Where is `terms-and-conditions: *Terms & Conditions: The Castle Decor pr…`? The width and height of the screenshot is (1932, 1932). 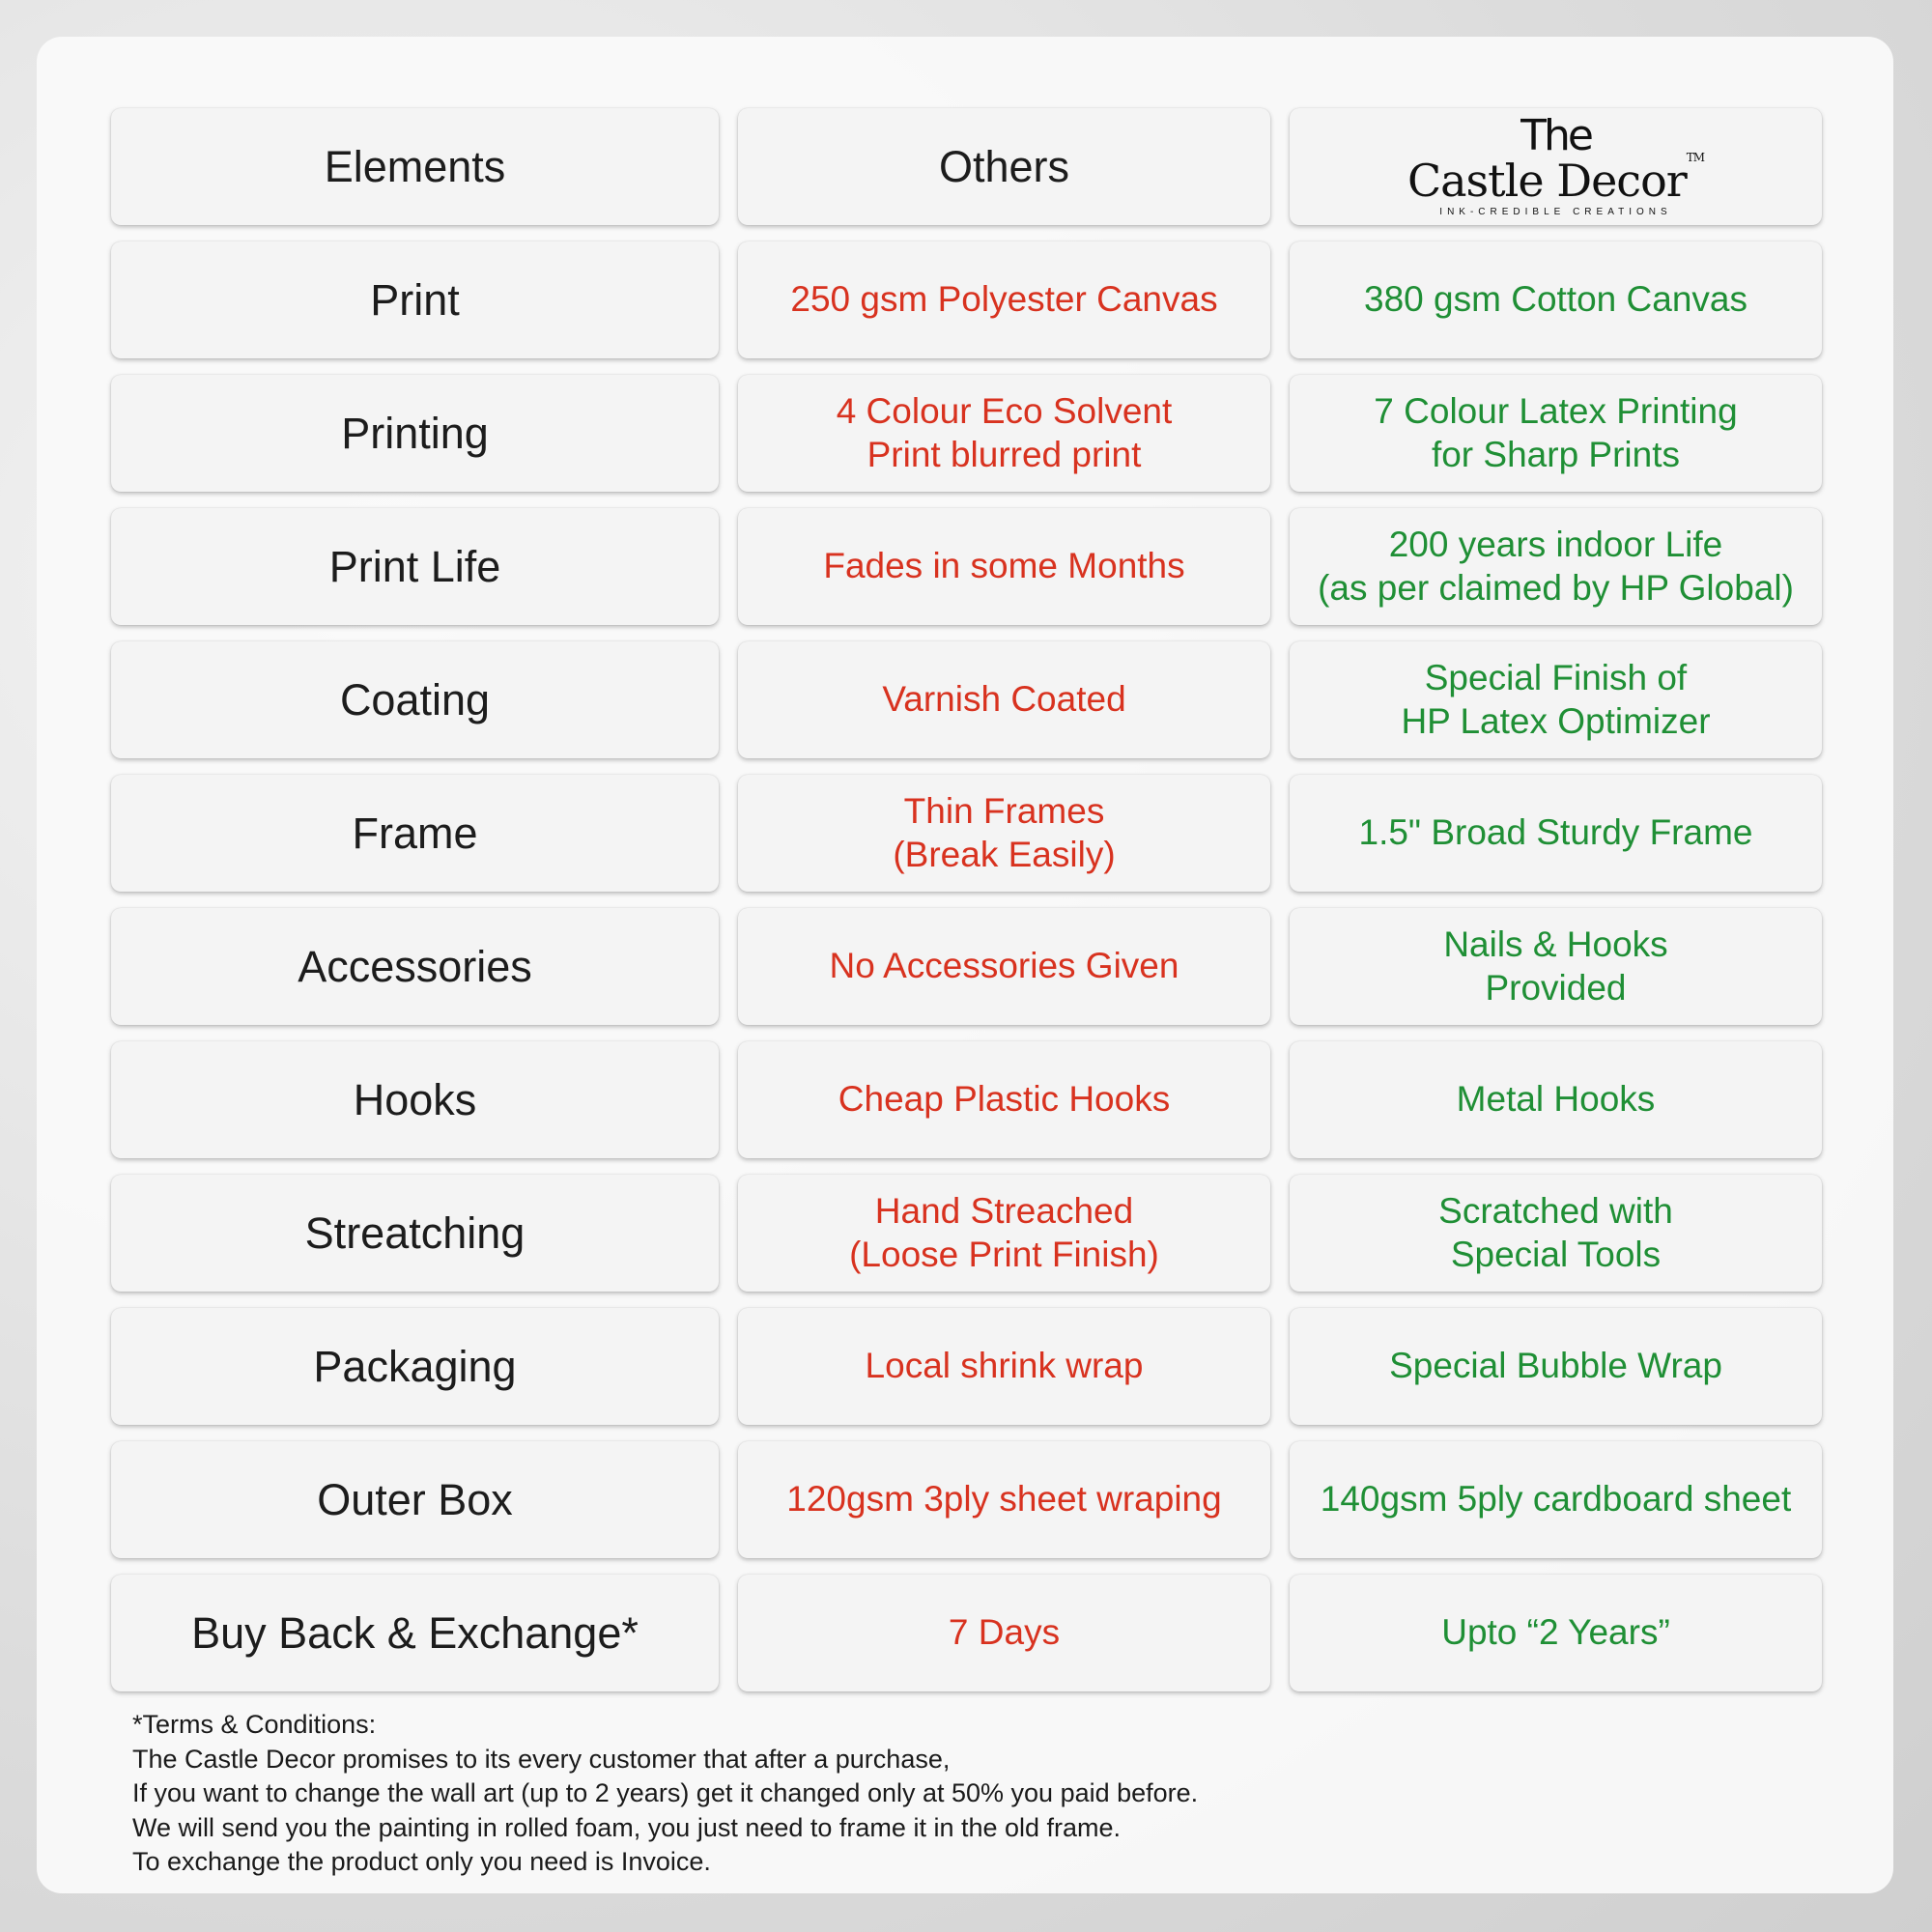 terms-and-conditions: *Terms & Conditions: The Castle Decor pr… is located at coordinates (665, 1794).